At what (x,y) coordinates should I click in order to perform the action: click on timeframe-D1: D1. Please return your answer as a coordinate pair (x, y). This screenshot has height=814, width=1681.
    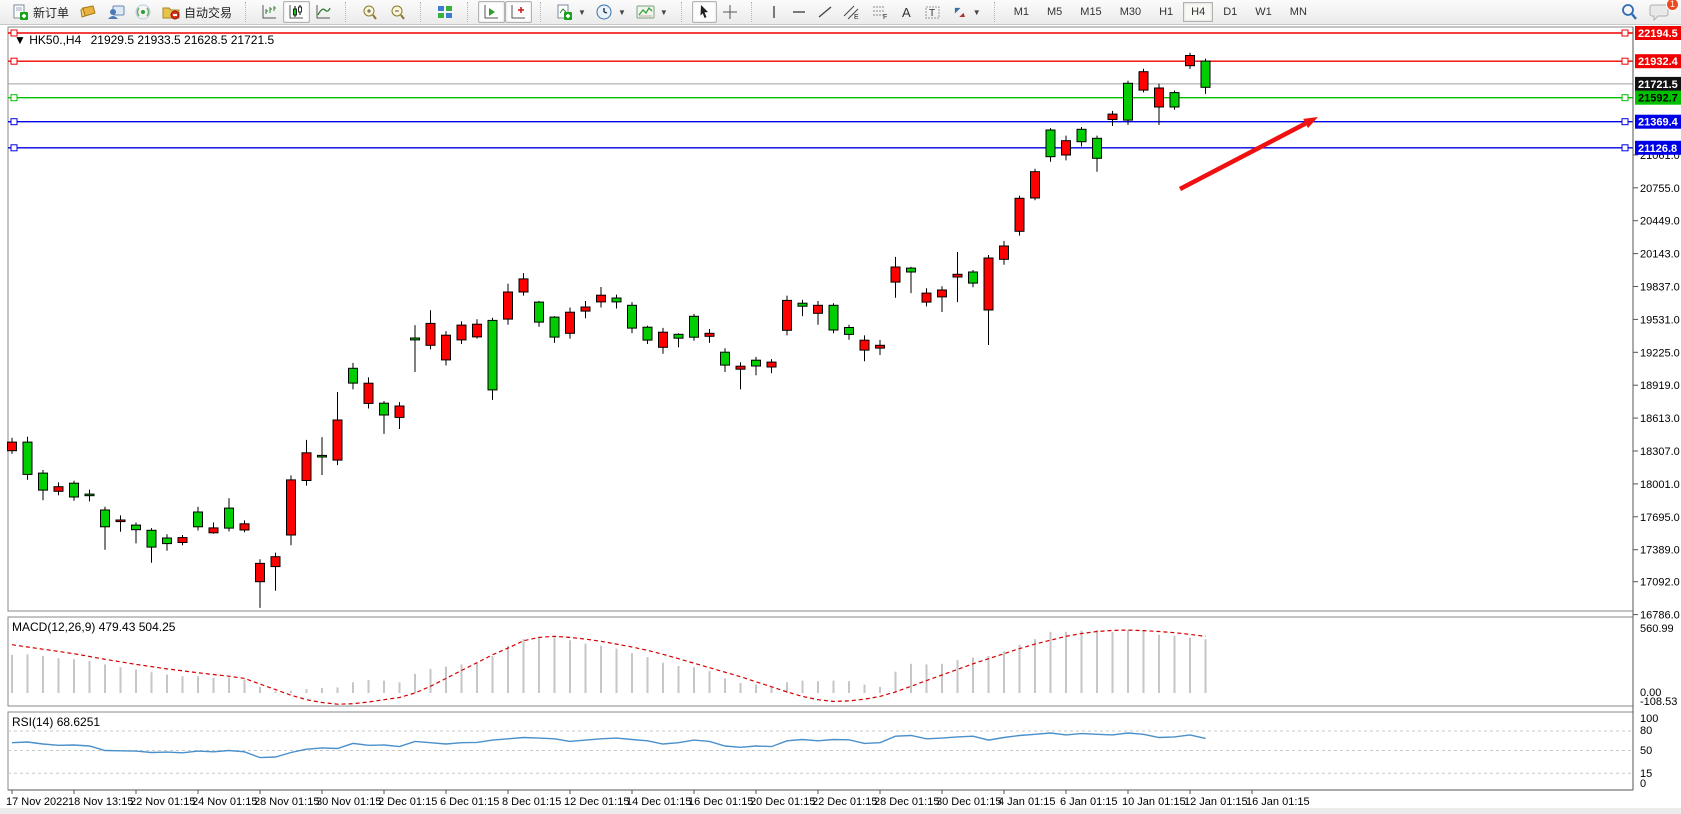
    Looking at the image, I should click on (1230, 12).